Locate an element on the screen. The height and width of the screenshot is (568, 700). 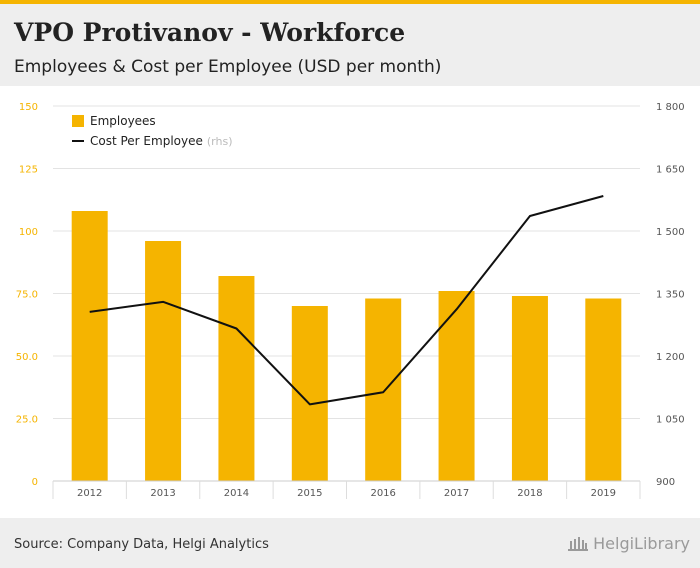
bar-employees-2015 is located at coordinates (309, 393).